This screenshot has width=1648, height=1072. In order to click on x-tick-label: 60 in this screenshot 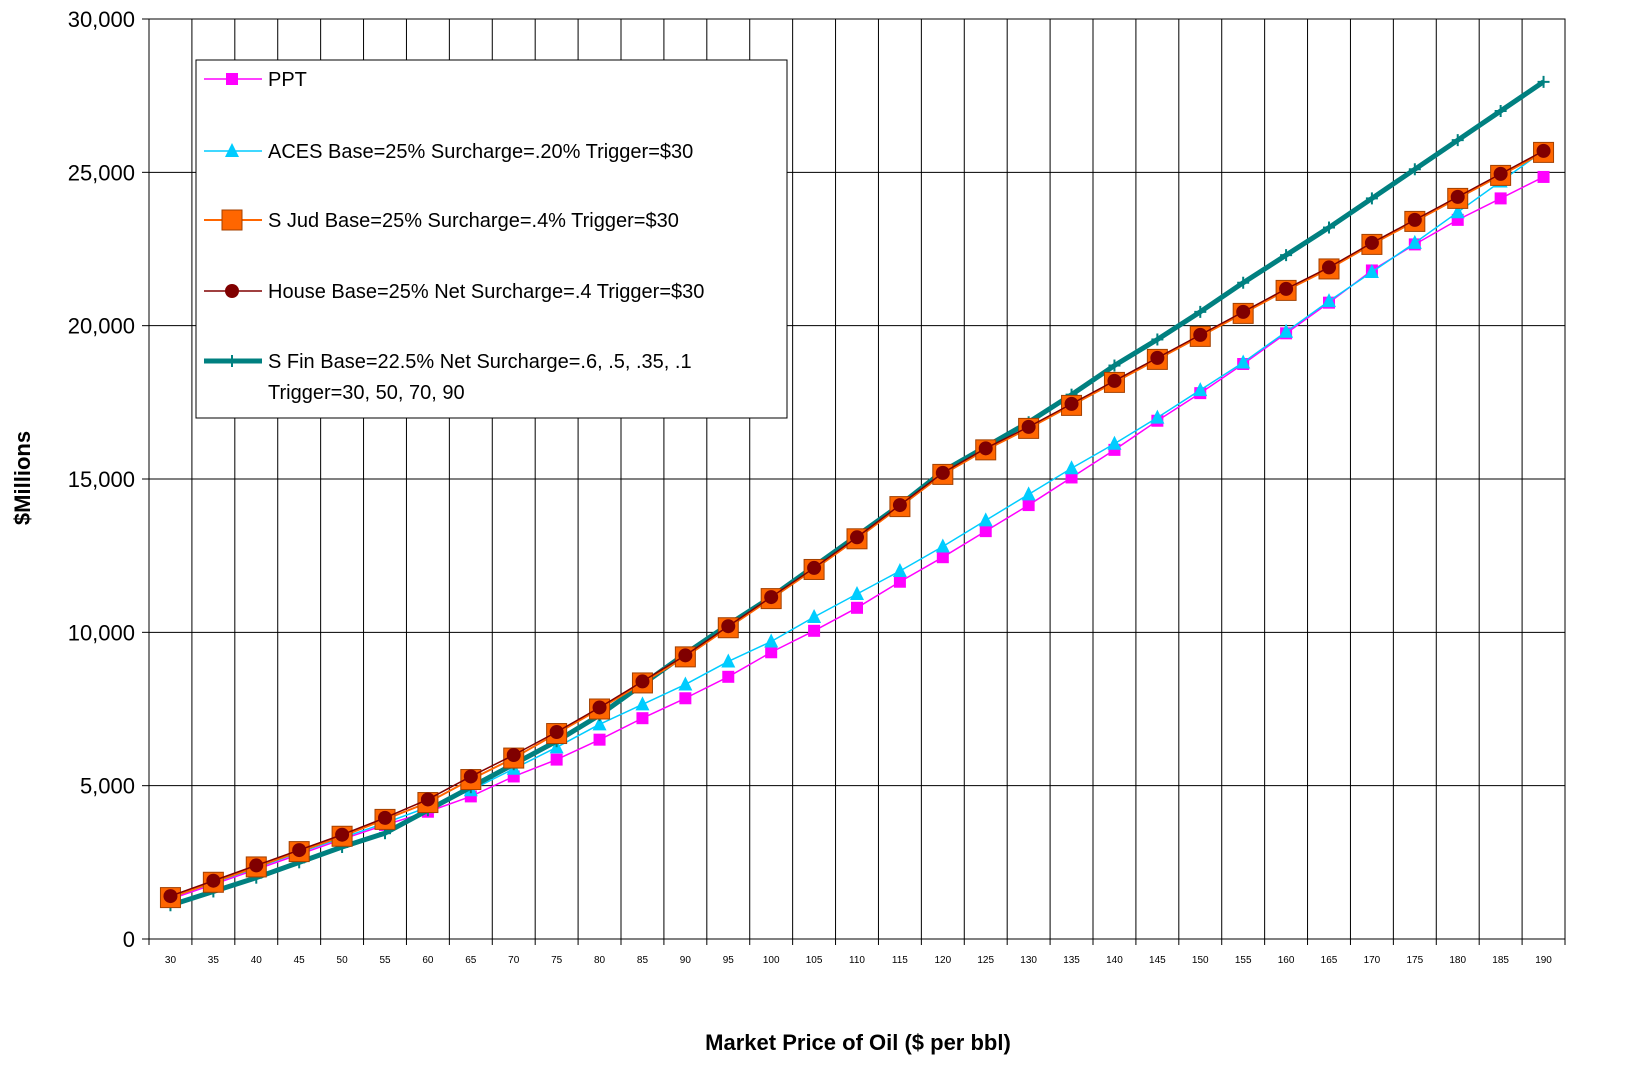, I will do `click(428, 960)`.